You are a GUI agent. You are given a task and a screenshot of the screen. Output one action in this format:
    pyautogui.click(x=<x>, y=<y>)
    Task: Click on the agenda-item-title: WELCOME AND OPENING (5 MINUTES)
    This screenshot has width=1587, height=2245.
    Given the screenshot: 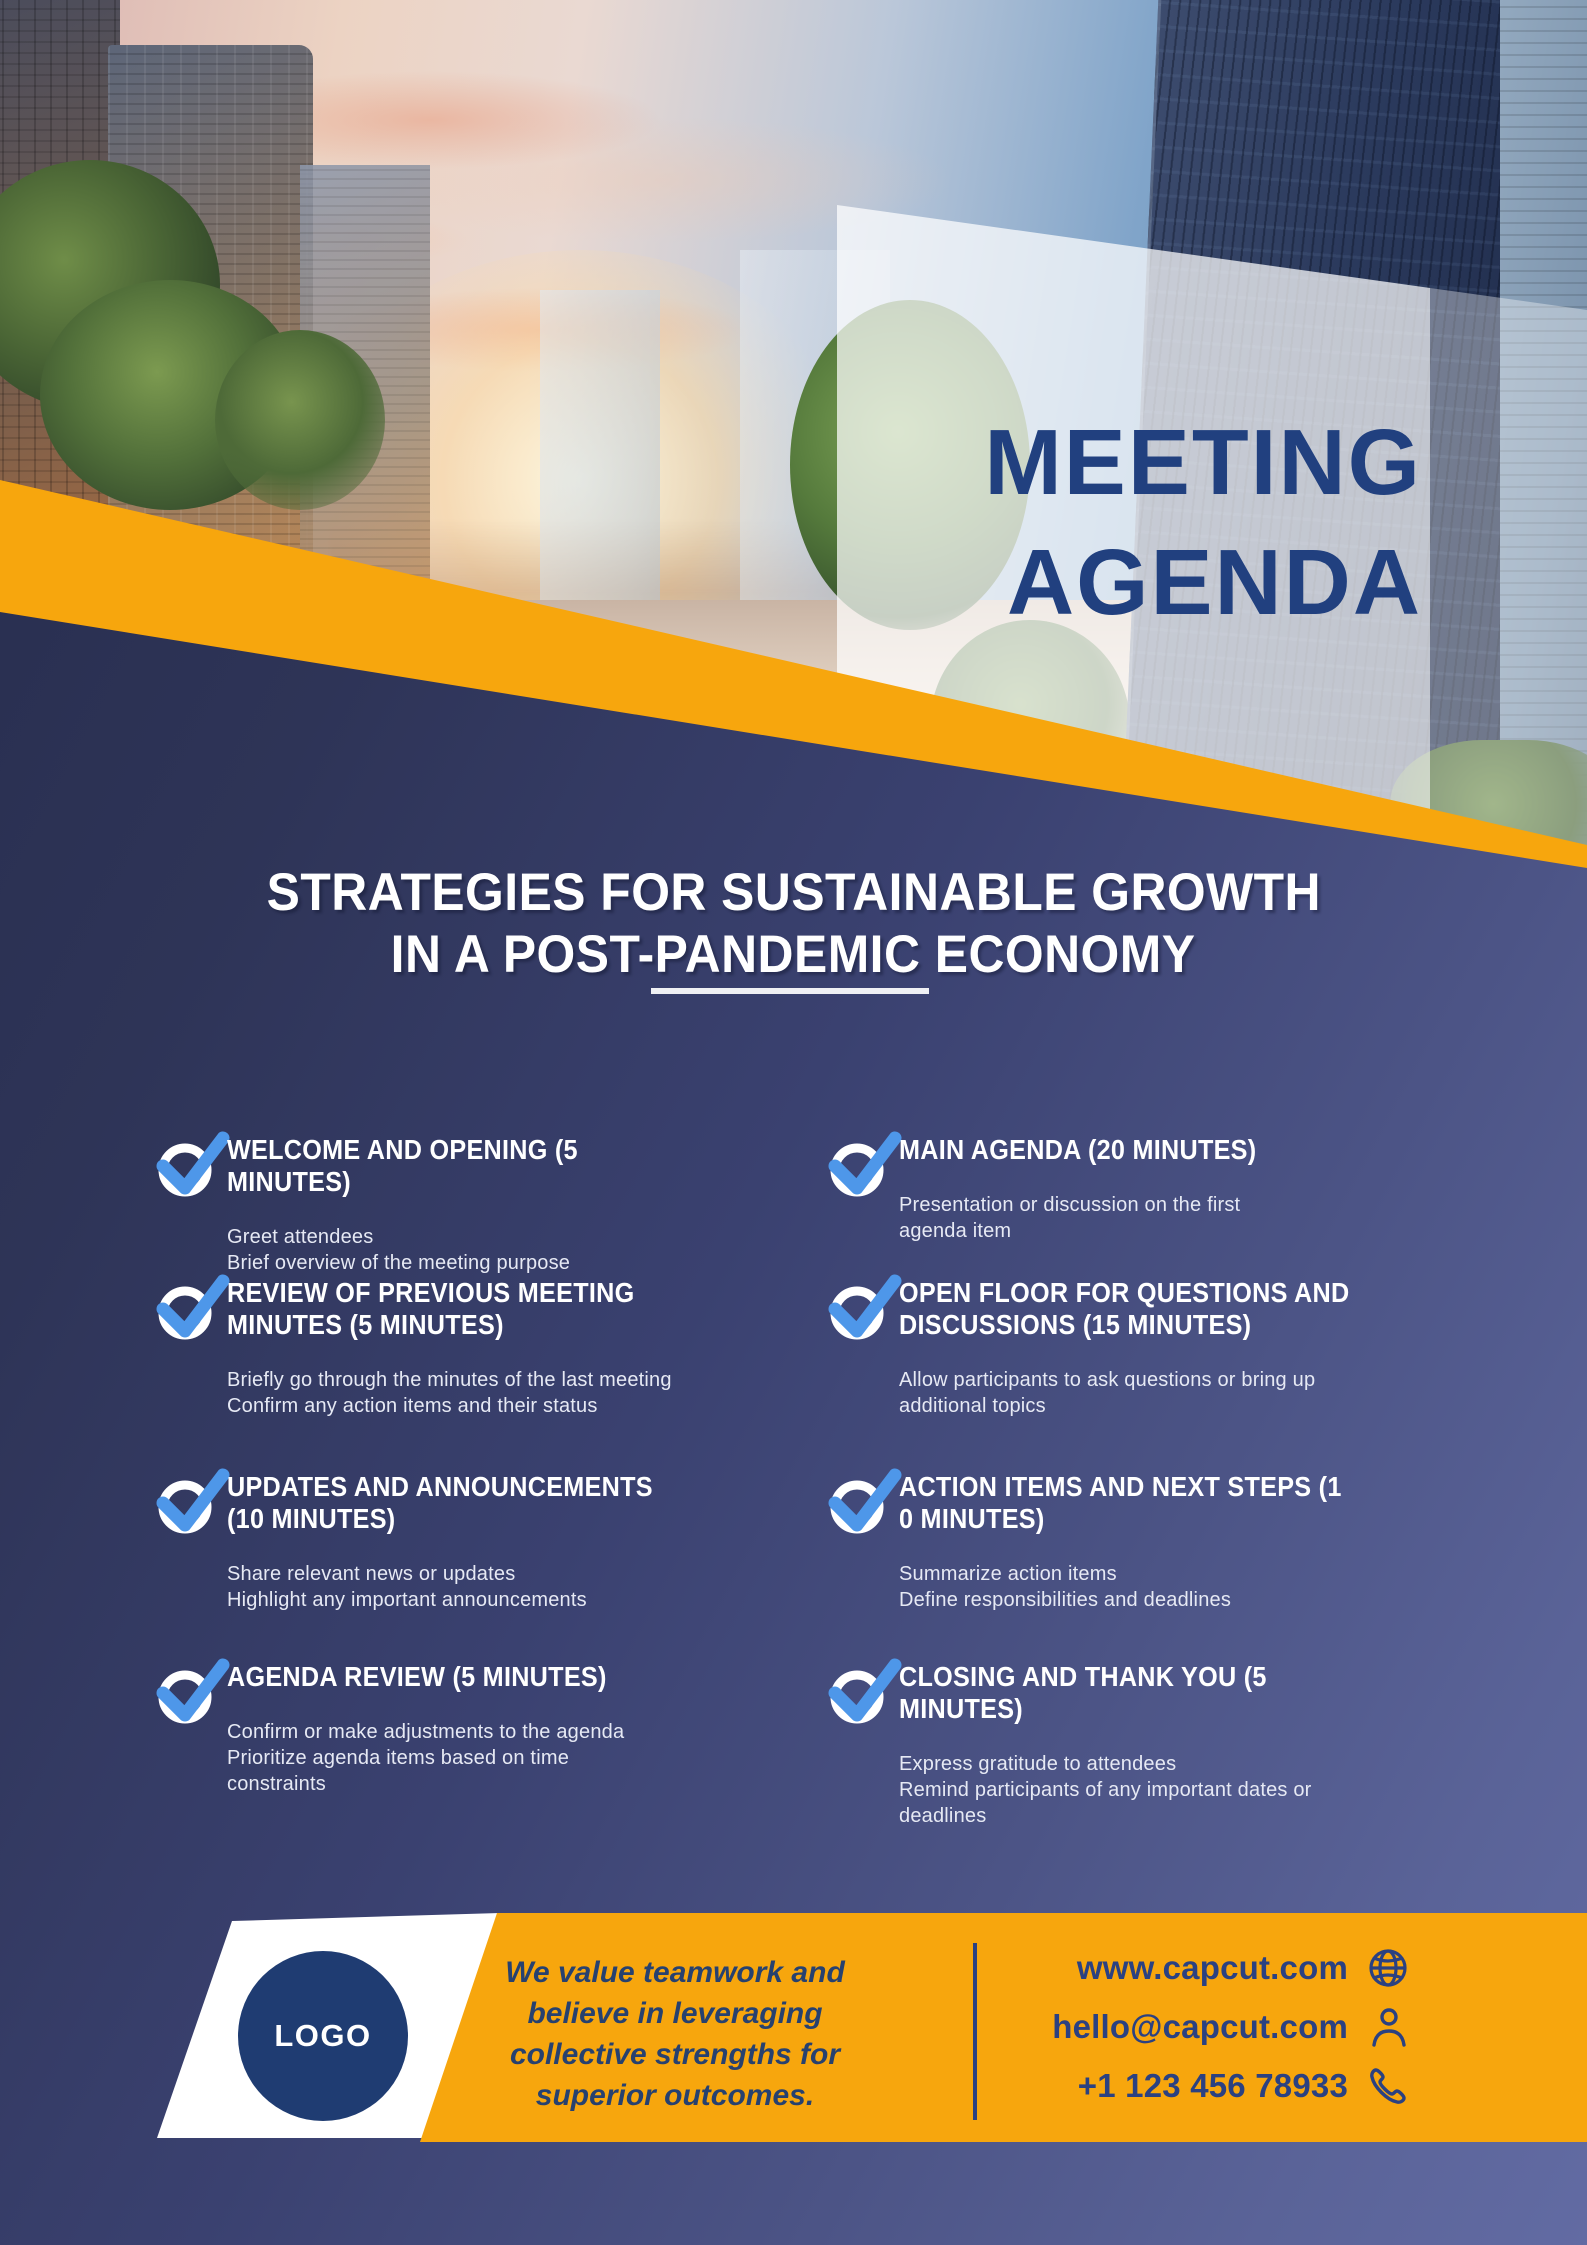 What is the action you would take?
    pyautogui.click(x=402, y=1165)
    